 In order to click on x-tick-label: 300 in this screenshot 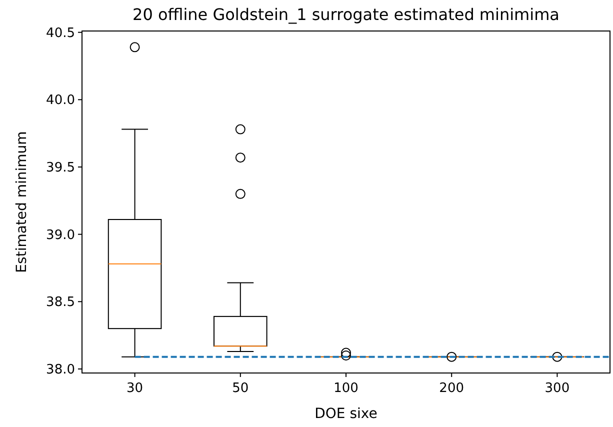, I will do `click(557, 388)`.